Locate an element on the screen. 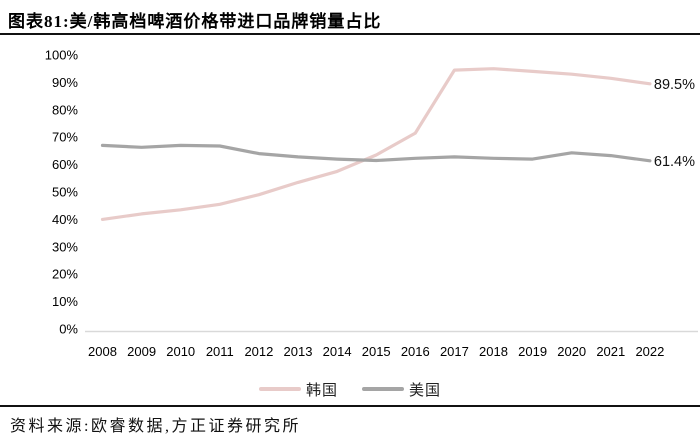  y-tick-label: 50% is located at coordinates (65, 192).